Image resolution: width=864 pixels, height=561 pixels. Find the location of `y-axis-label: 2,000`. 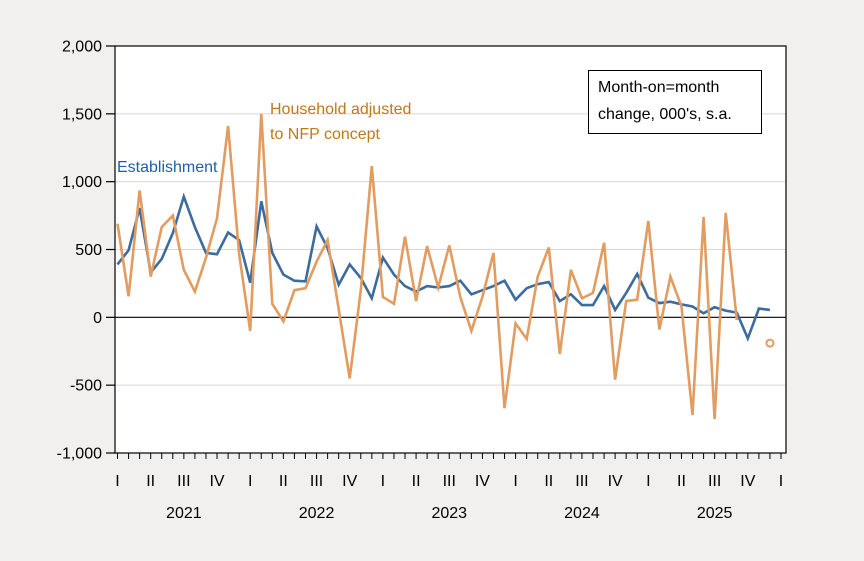

y-axis-label: 2,000 is located at coordinates (82, 47).